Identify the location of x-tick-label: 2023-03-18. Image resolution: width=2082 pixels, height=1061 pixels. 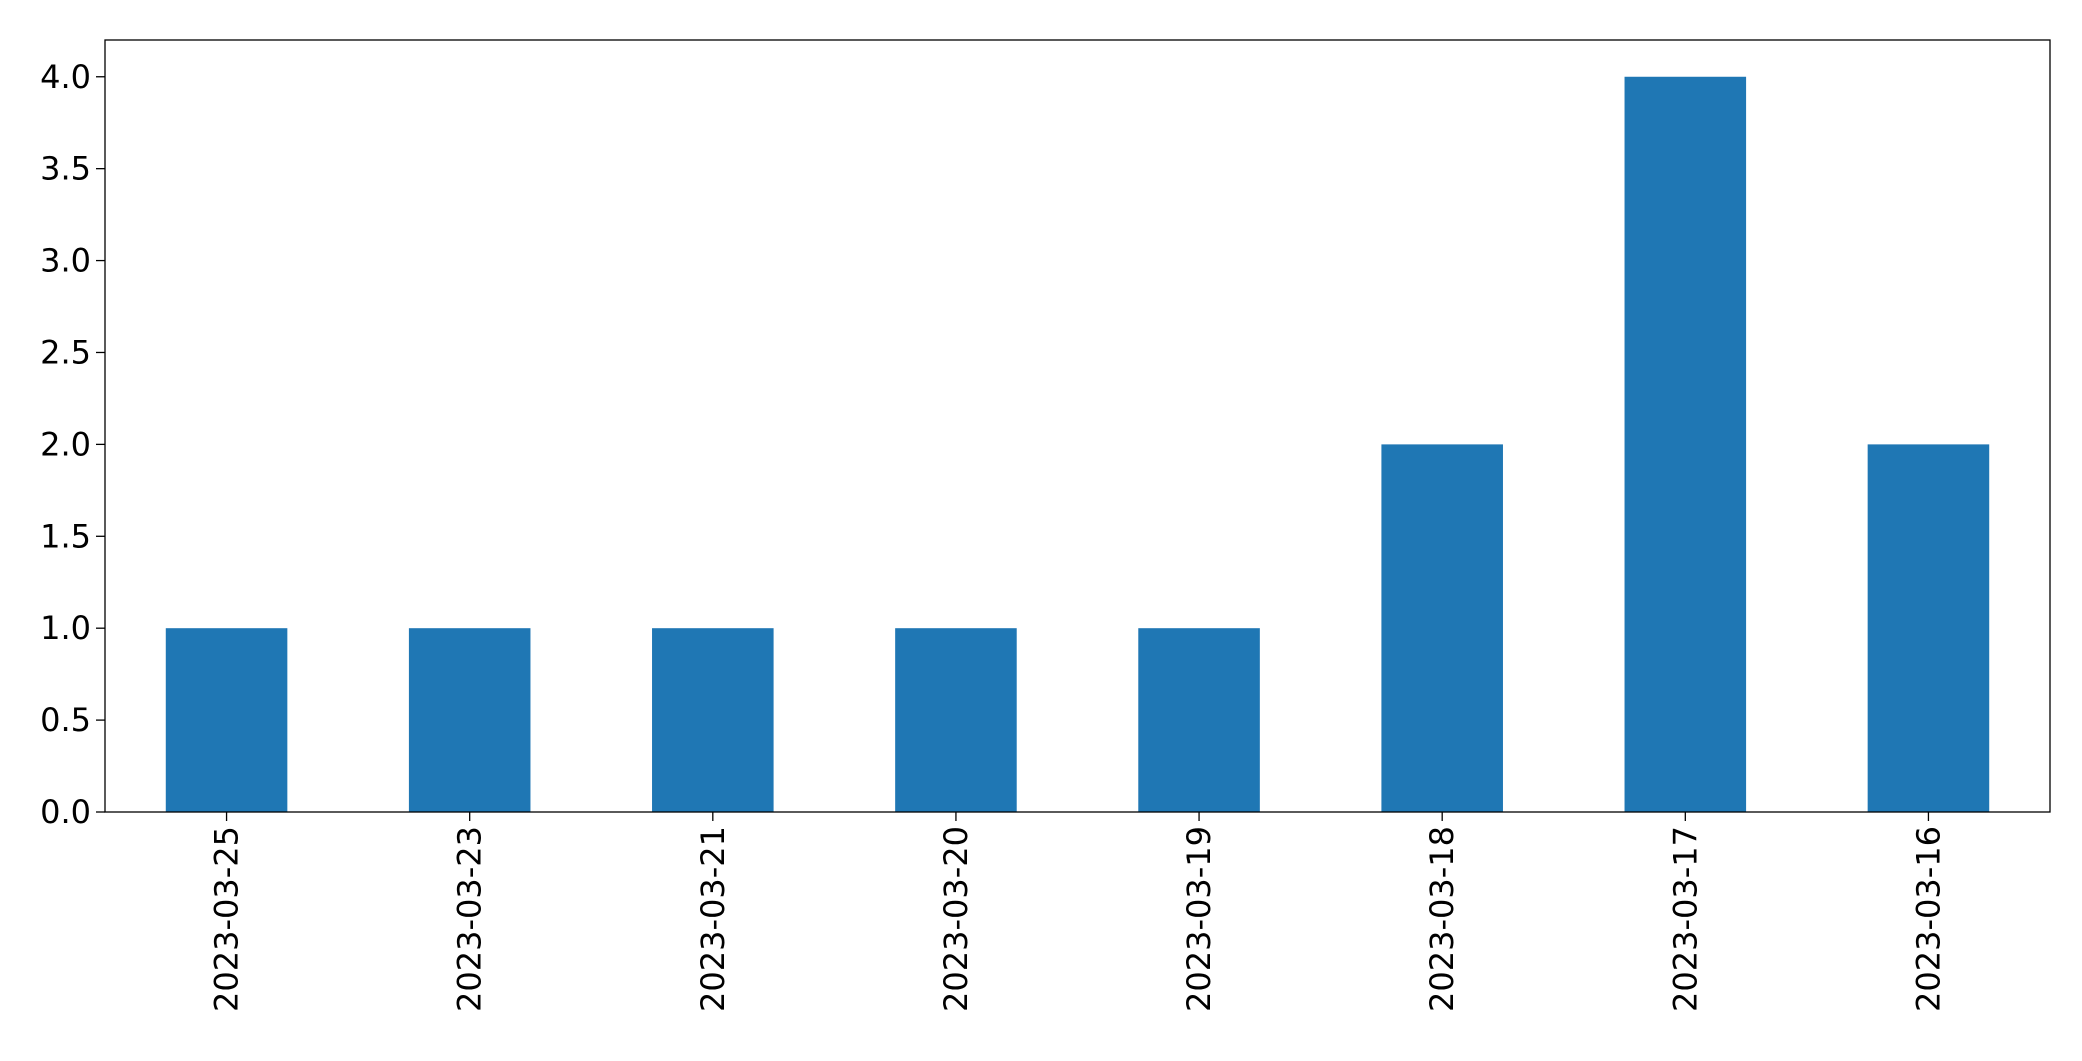
(1442, 919).